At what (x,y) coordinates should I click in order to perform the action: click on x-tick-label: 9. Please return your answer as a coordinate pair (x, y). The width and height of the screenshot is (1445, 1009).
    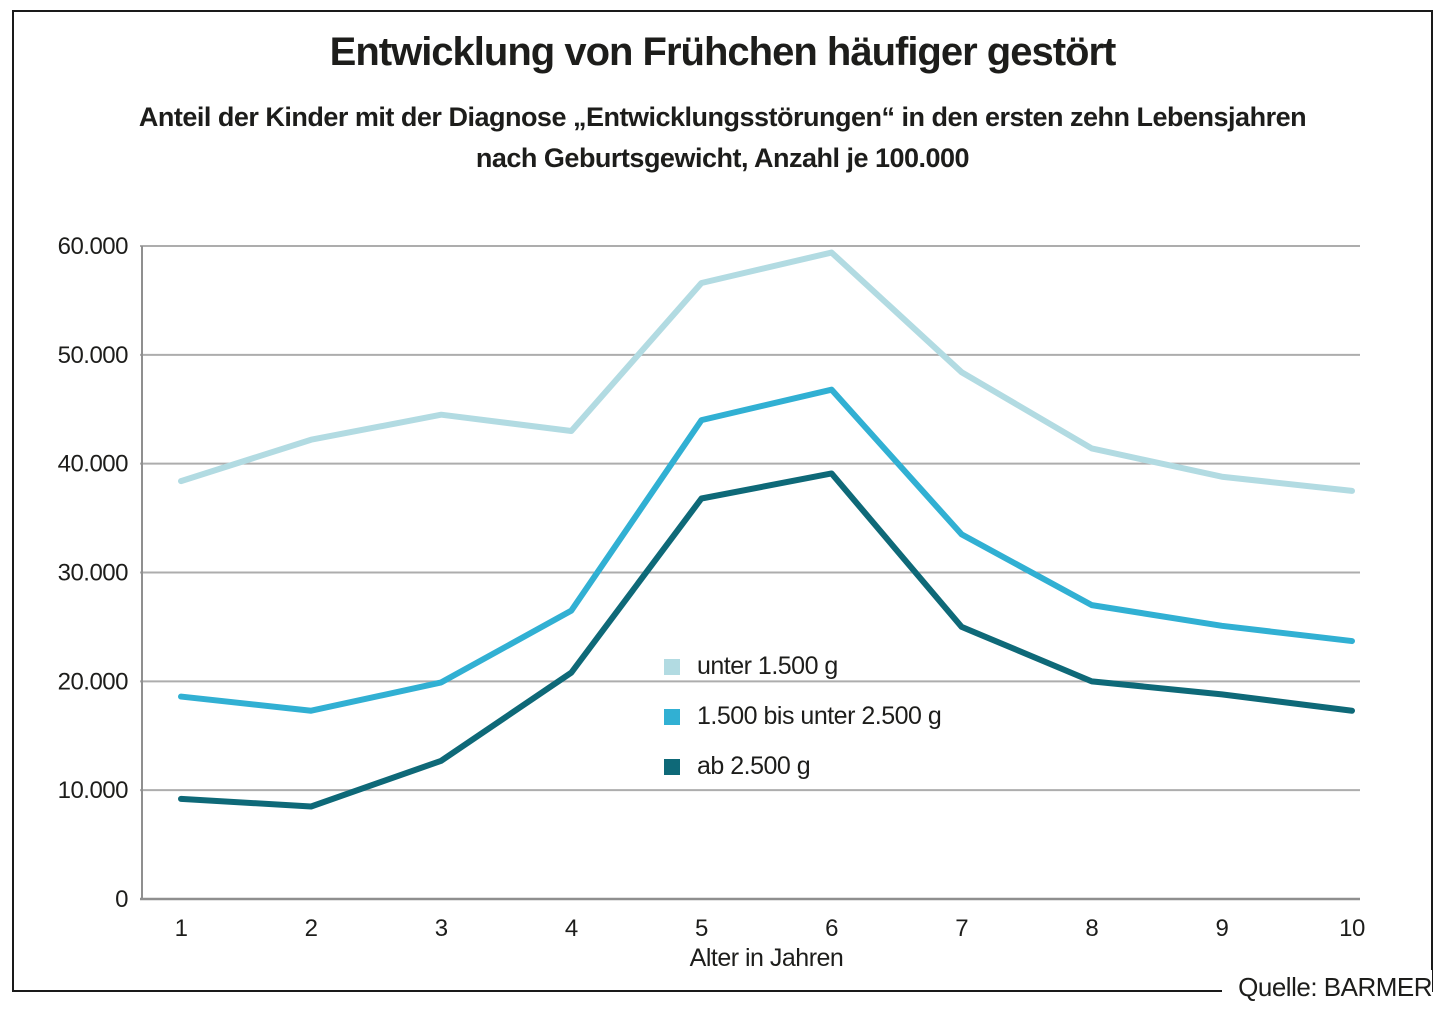
    Looking at the image, I should click on (1221, 928).